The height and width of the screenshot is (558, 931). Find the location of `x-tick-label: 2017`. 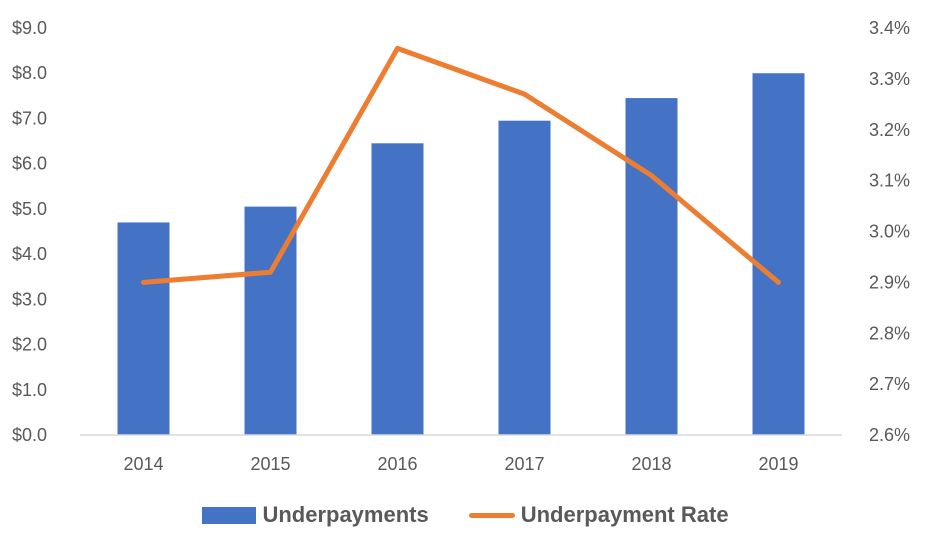

x-tick-label: 2017 is located at coordinates (524, 464).